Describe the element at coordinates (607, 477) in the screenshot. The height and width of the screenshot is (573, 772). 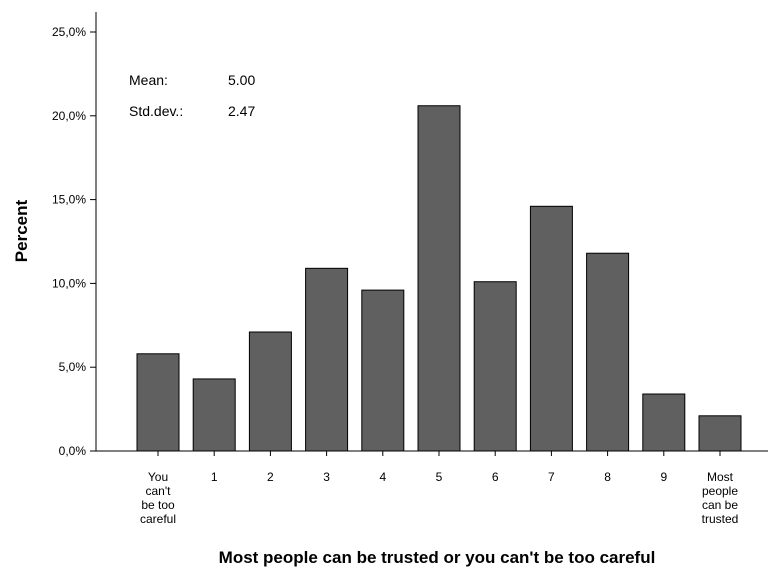
I see `x-tick-label: 8` at that location.